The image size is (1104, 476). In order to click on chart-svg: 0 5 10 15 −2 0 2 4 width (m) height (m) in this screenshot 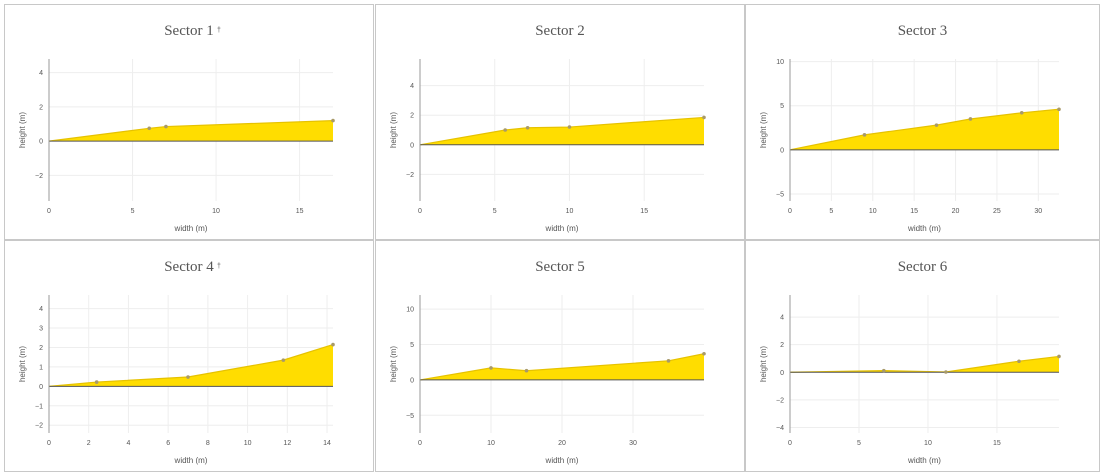, I will do `click(547, 146)`.